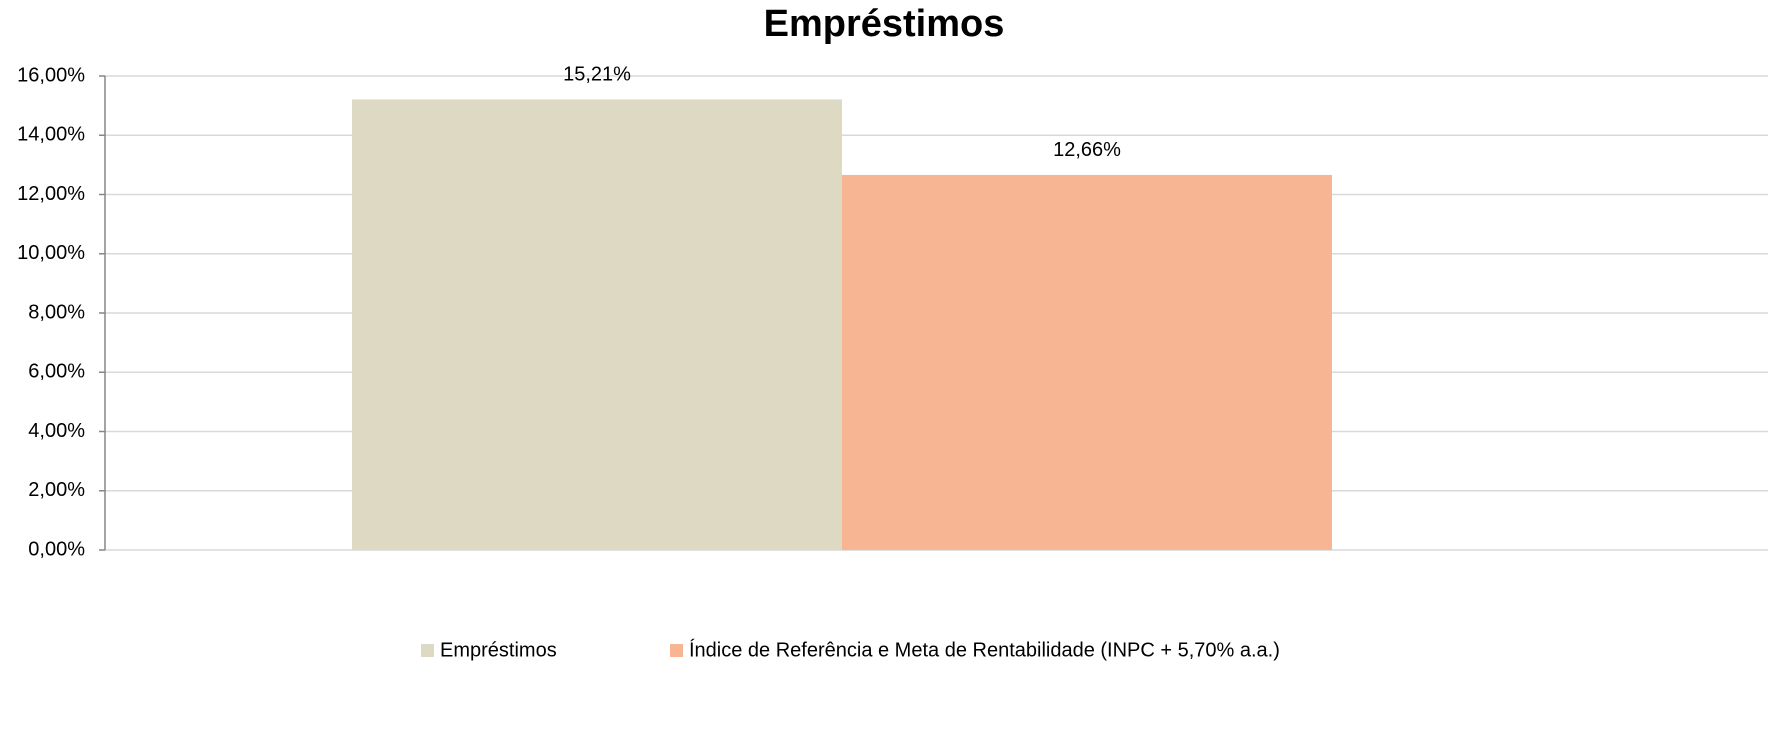  What do you see at coordinates (51, 194) in the screenshot?
I see `y-tick-label: 12,00%` at bounding box center [51, 194].